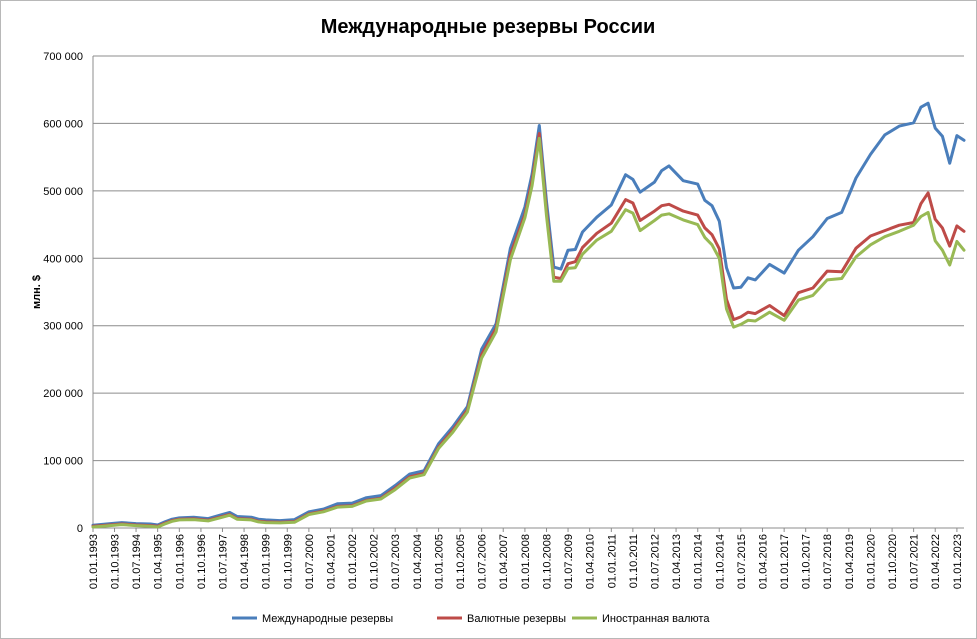 The height and width of the screenshot is (639, 977). Describe the element at coordinates (699, 561) in the screenshot. I see `x-tick-label: 01.01.2014` at that location.